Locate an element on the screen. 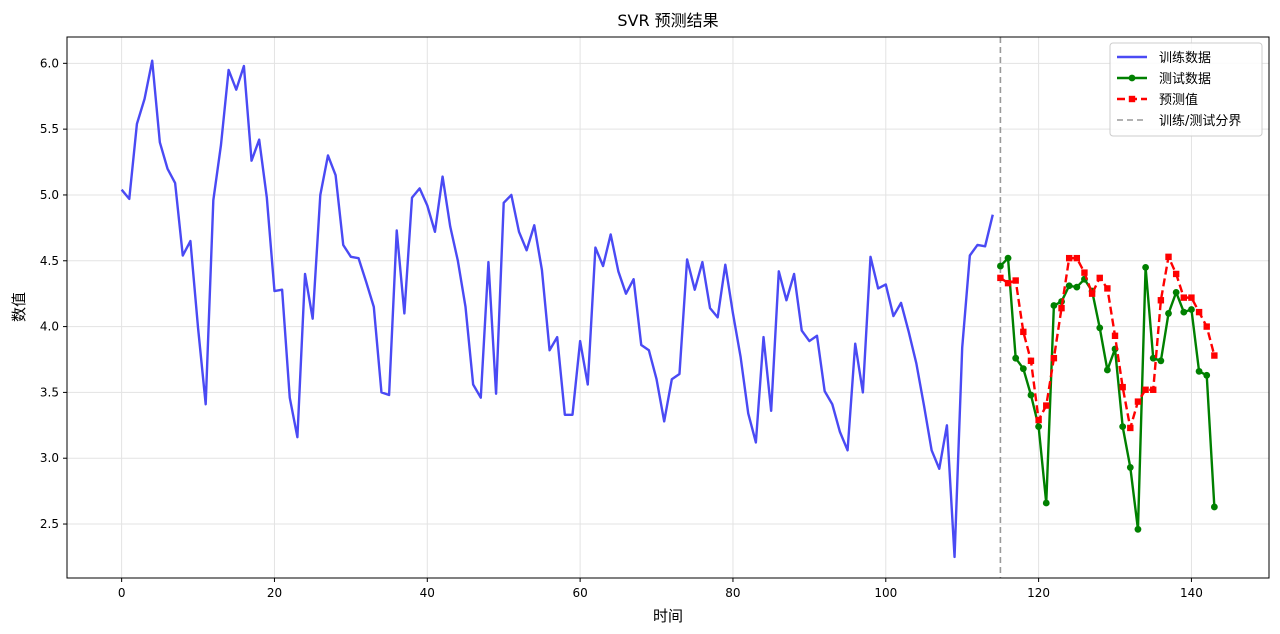 The image size is (1280, 634). x-tick-label: 120 is located at coordinates (1038, 593).